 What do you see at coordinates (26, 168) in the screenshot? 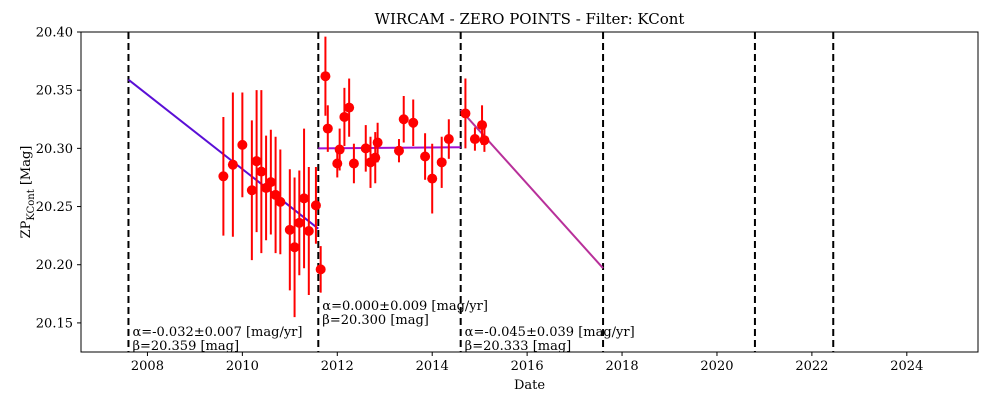
I see `y-axis-label-unit: [Mag]` at bounding box center [26, 168].